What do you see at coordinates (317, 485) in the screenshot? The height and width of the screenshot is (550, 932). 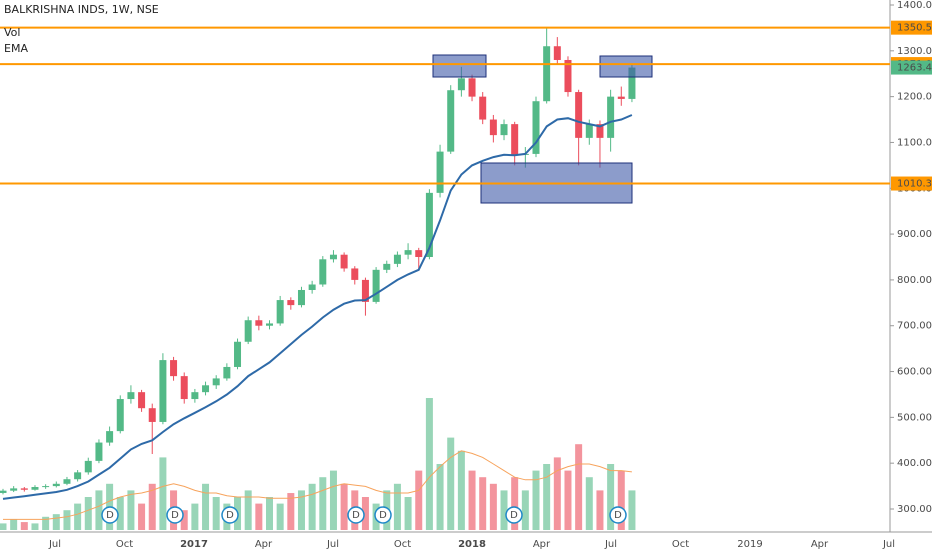 I see `volume-ma-line` at bounding box center [317, 485].